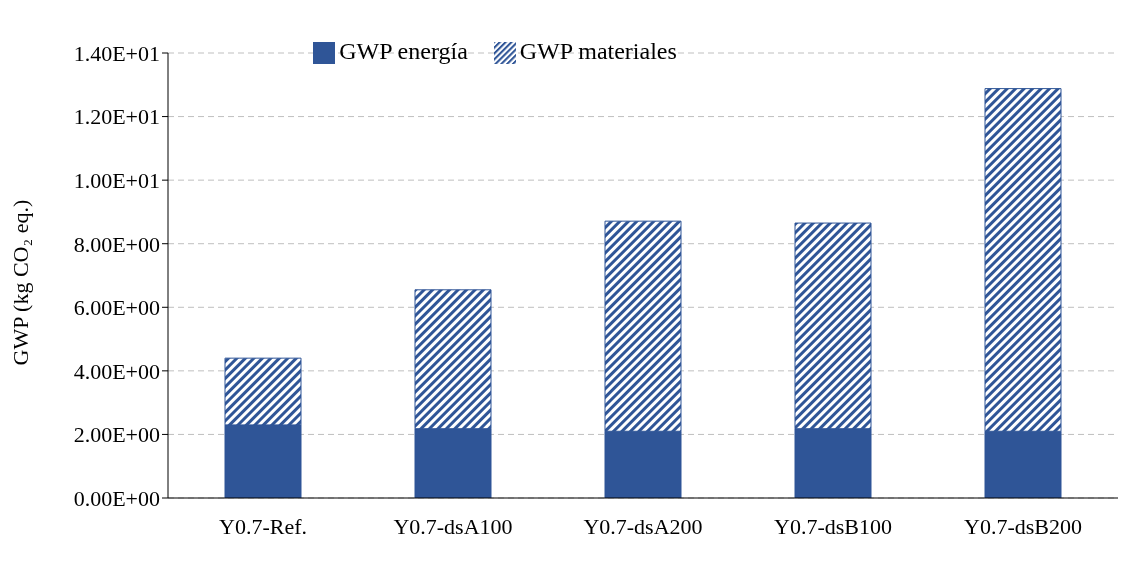 The height and width of the screenshot is (563, 1144). Describe the element at coordinates (116, 244) in the screenshot. I see `y-tick-label: 8.00E+00` at that location.